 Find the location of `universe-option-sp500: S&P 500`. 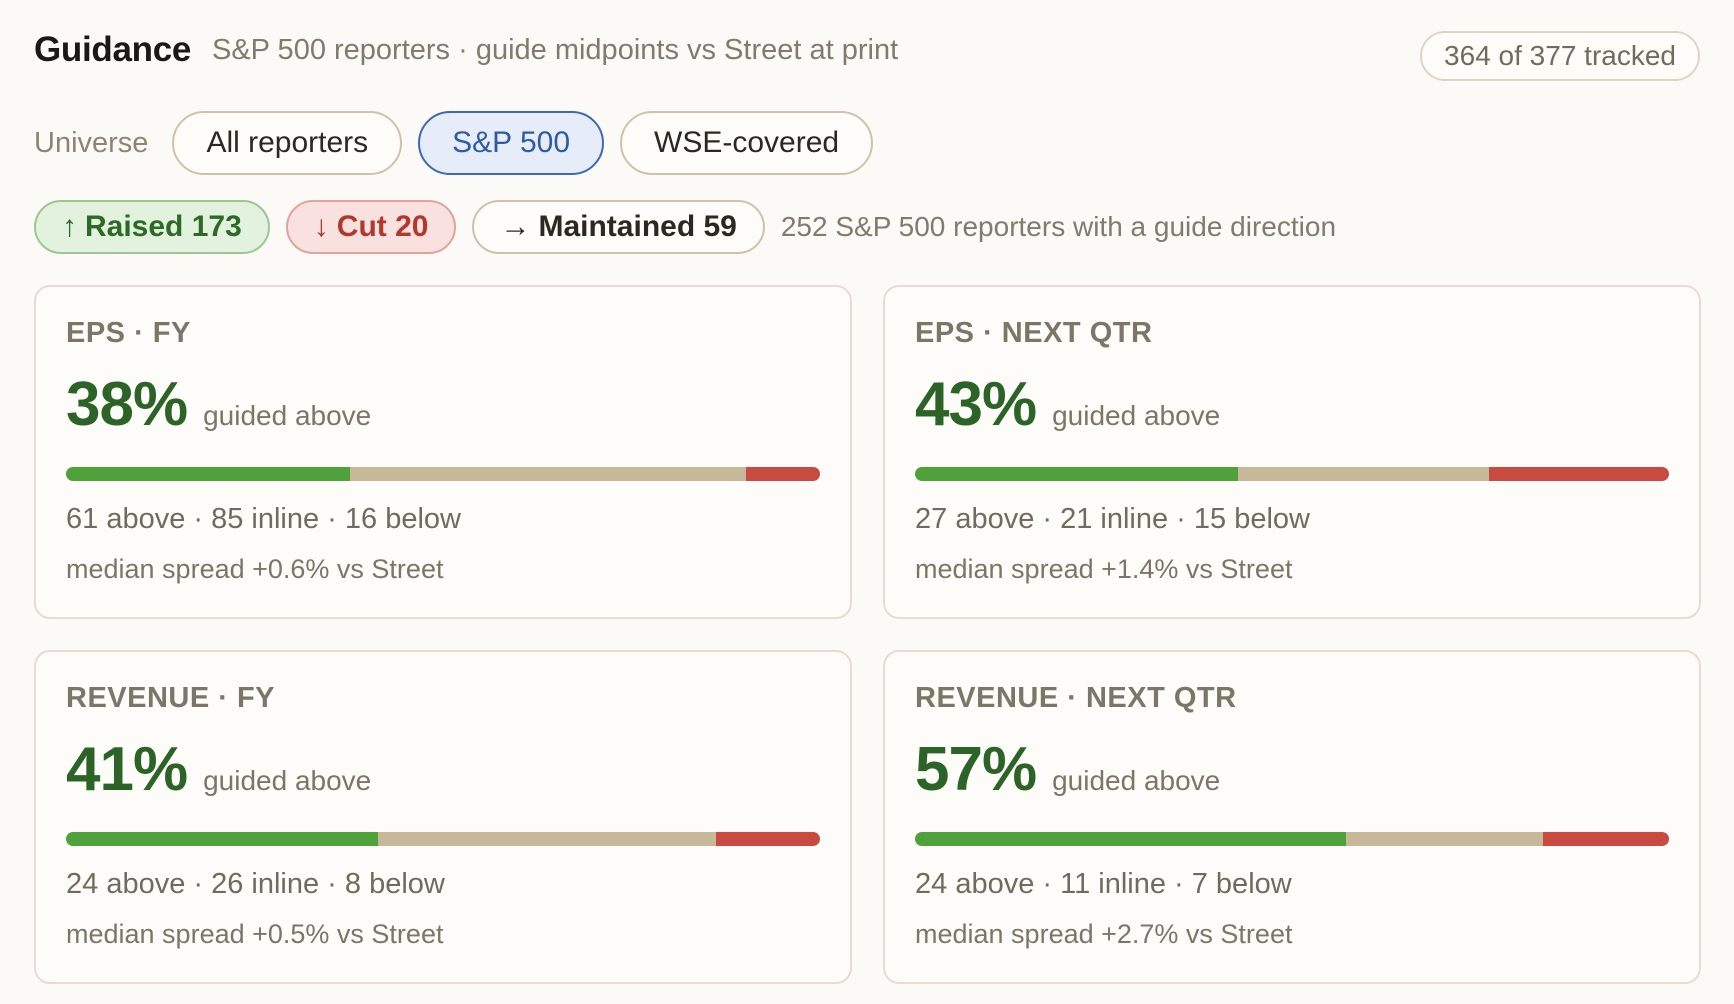

universe-option-sp500: S&P 500 is located at coordinates (511, 143).